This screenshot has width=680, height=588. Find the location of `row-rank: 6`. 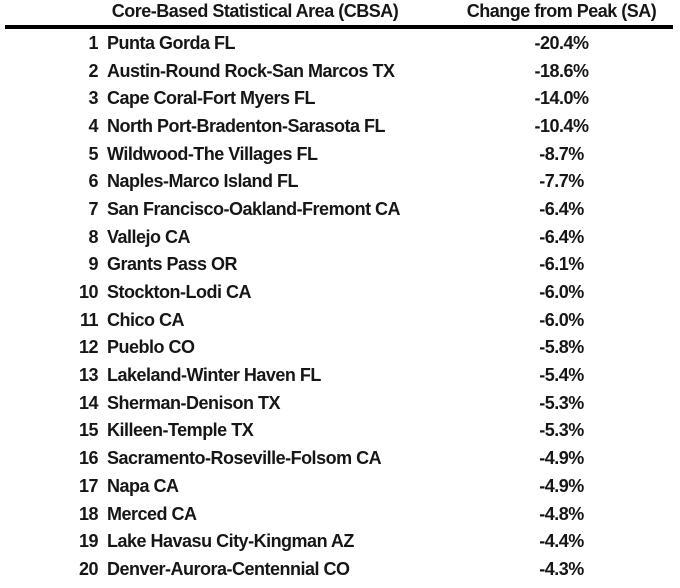

row-rank: 6 is located at coordinates (93, 181).